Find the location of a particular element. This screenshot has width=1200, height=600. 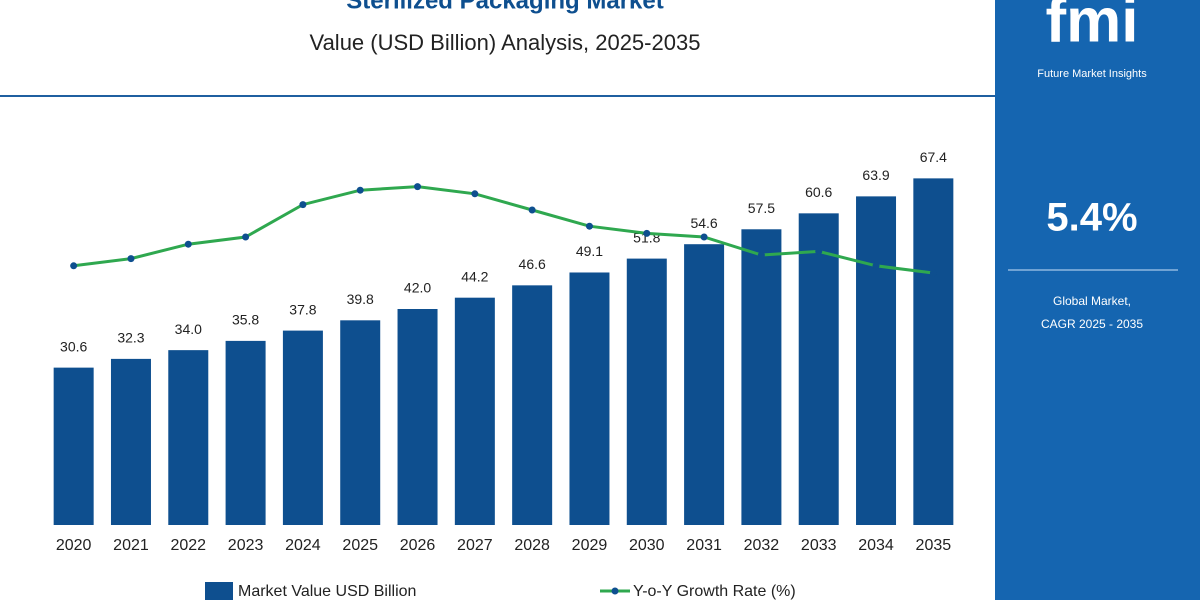

cagr-caption: Global Market, is located at coordinates (1092, 301).